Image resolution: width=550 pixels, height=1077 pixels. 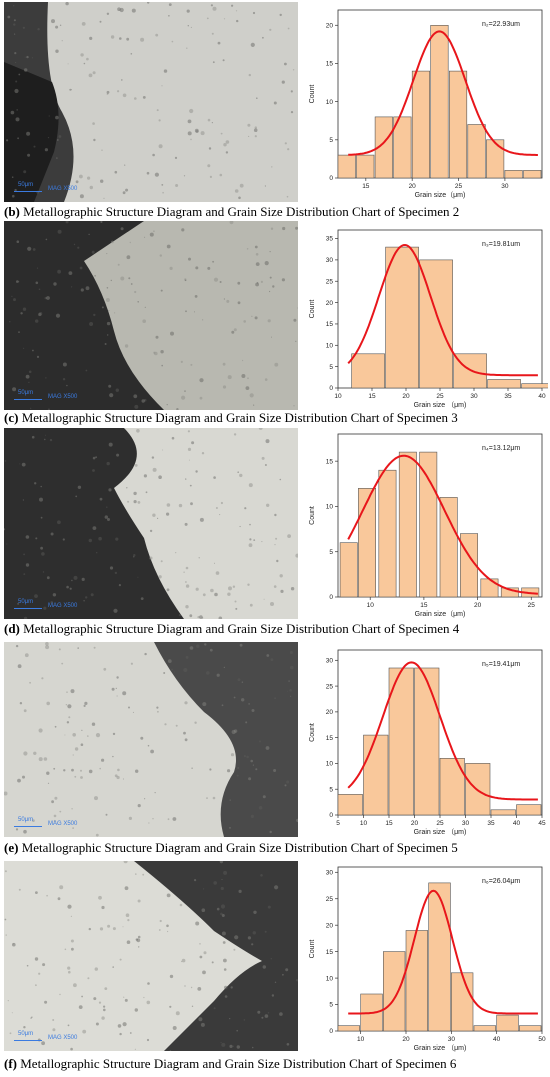 What do you see at coordinates (542, 1039) in the screenshot?
I see `x-tick-label: 50` at bounding box center [542, 1039].